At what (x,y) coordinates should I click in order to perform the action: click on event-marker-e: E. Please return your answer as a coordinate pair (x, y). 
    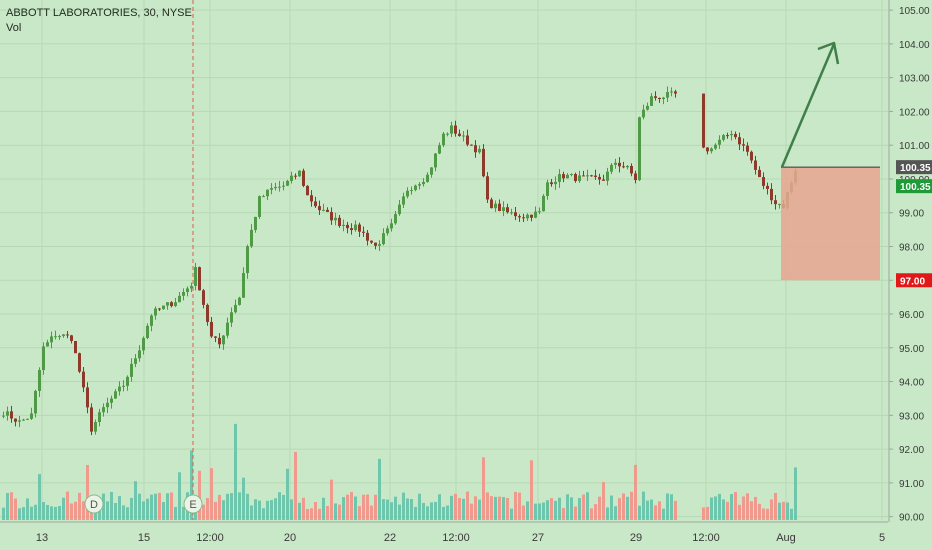
    Looking at the image, I should click on (193, 504).